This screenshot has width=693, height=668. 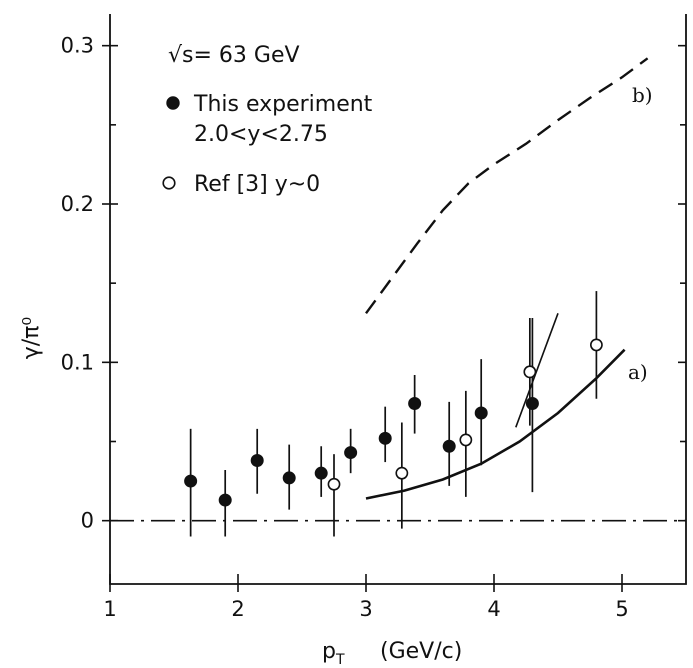 I want to click on y-tick-label: 0.3, so click(x=77, y=46).